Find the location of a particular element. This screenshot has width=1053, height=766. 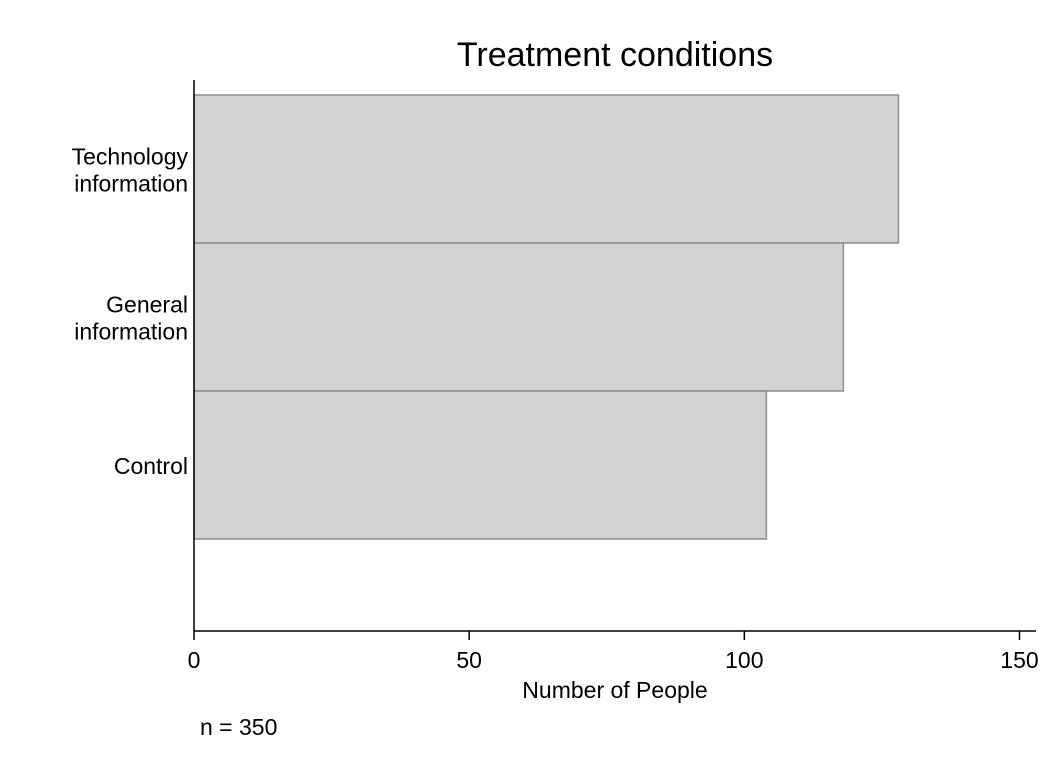

category-label-1-line-0: General is located at coordinates (147, 305).